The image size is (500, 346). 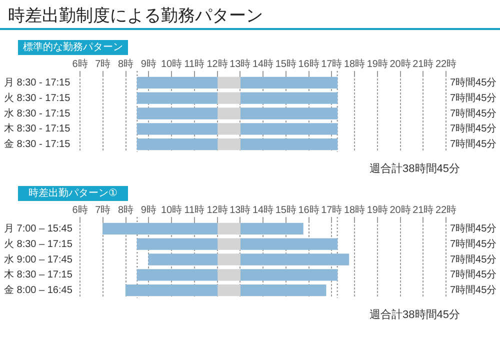 I want to click on y-tick-label: 水 9:00 – 17:45, so click(x=38, y=259).